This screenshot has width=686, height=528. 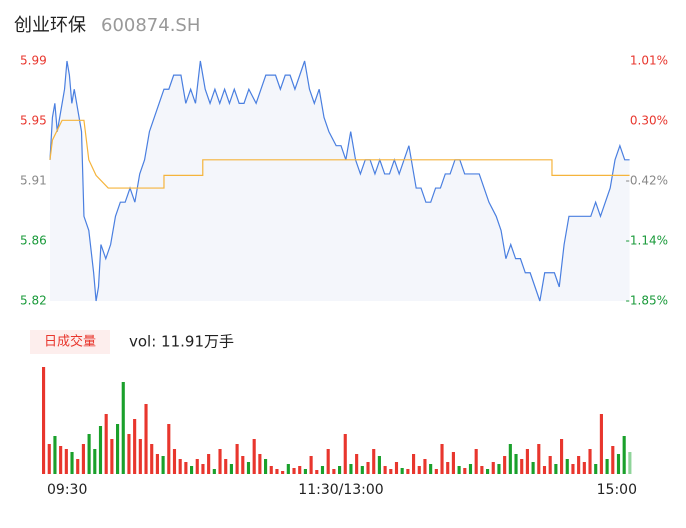 What do you see at coordinates (340, 490) in the screenshot?
I see `x-tick-label: 11:30/13:00` at bounding box center [340, 490].